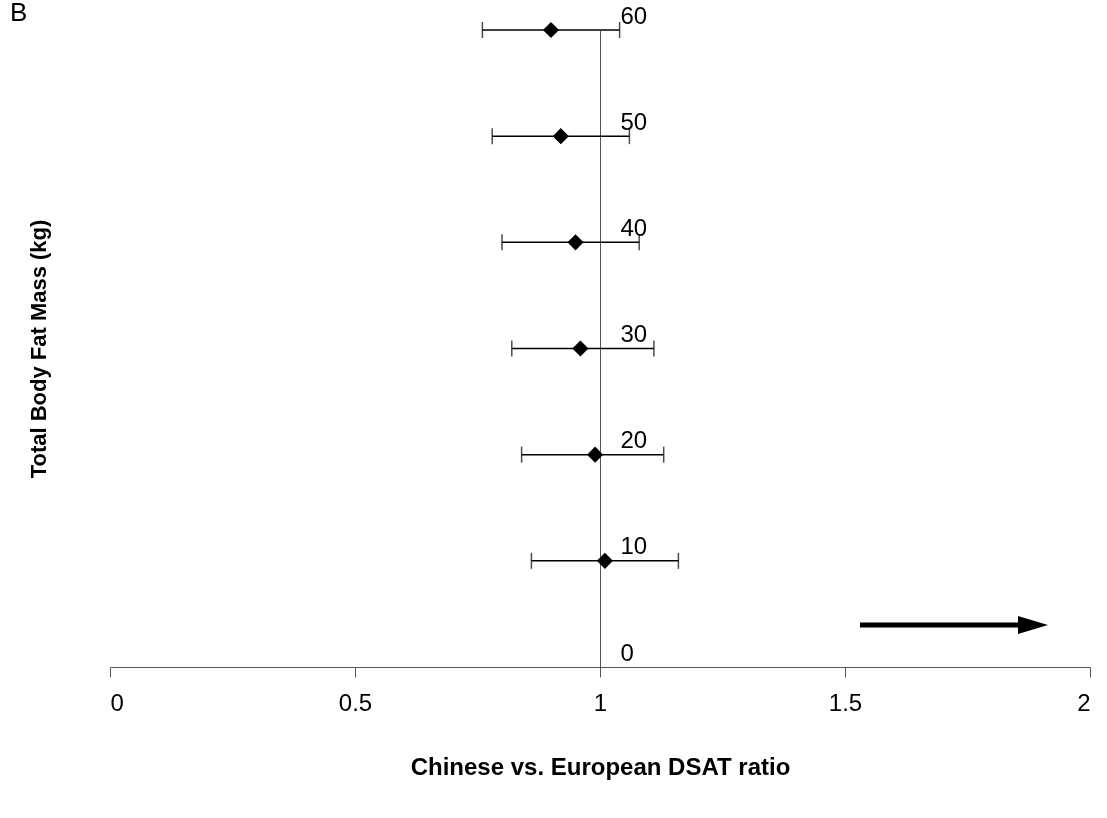 The height and width of the screenshot is (818, 1107). Describe the element at coordinates (634, 15) in the screenshot. I see `y-tick-label: 60` at that location.